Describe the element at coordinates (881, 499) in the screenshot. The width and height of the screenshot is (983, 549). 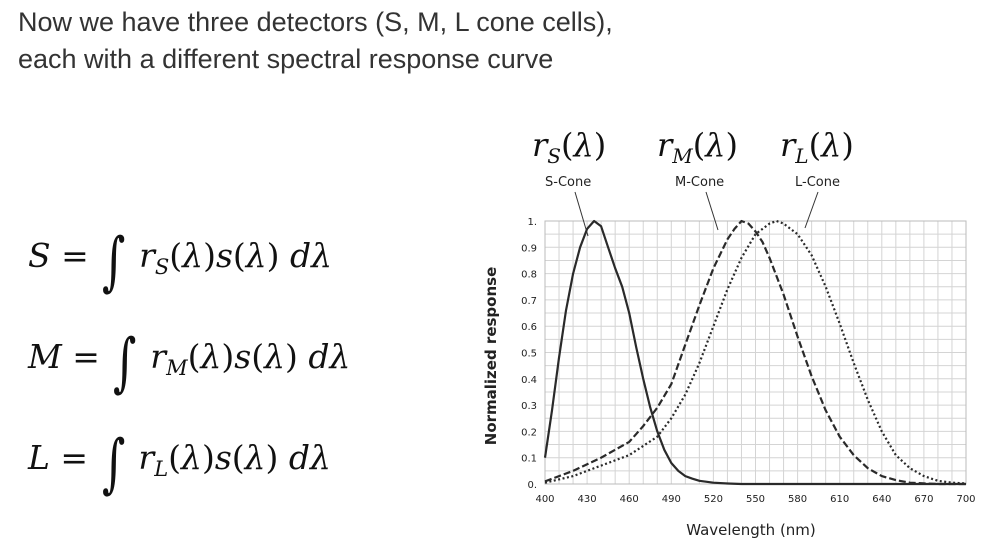
I see `x-tick-label: 640` at that location.